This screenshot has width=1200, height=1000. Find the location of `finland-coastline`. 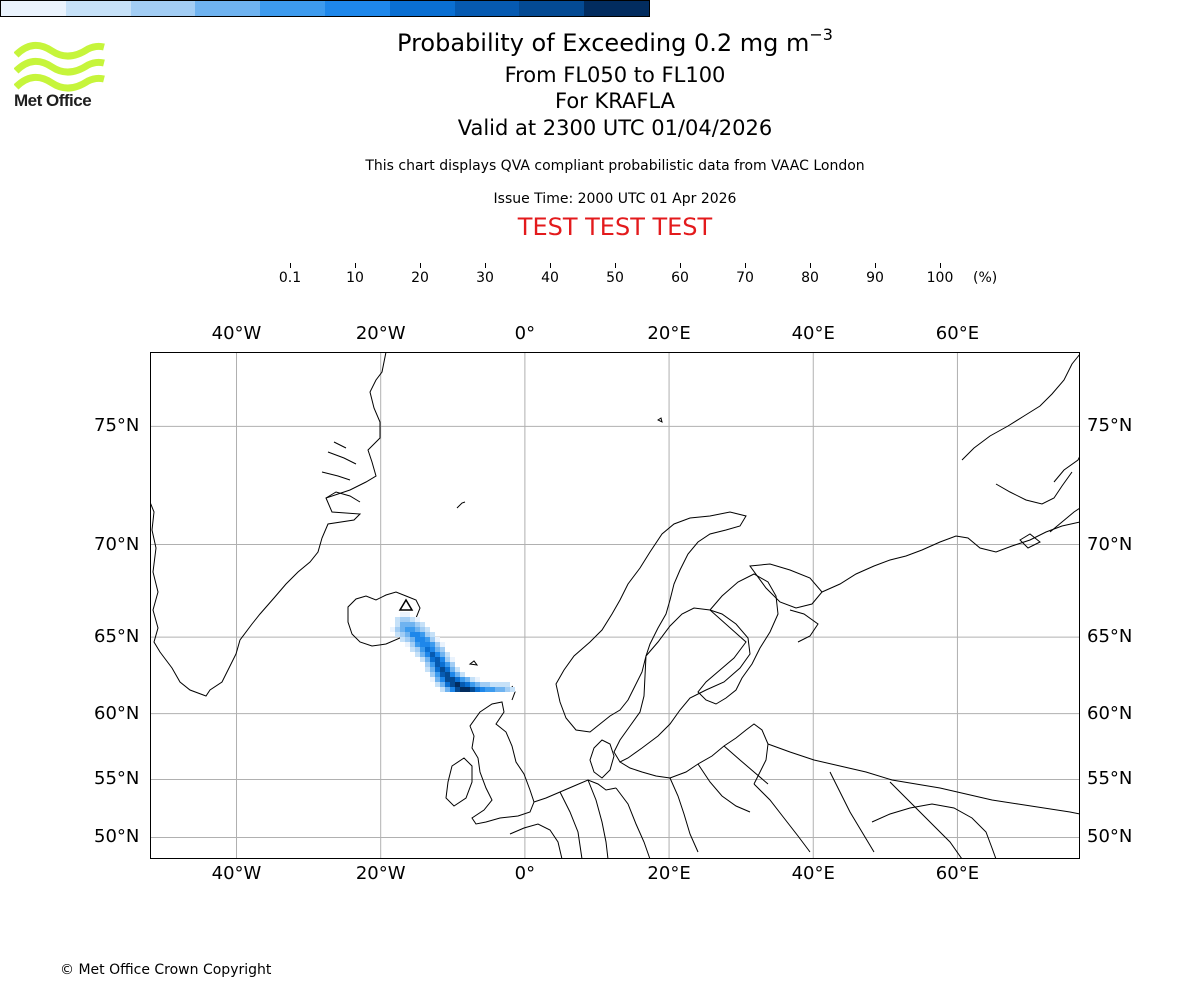

finland-coastline is located at coordinates (738, 639).